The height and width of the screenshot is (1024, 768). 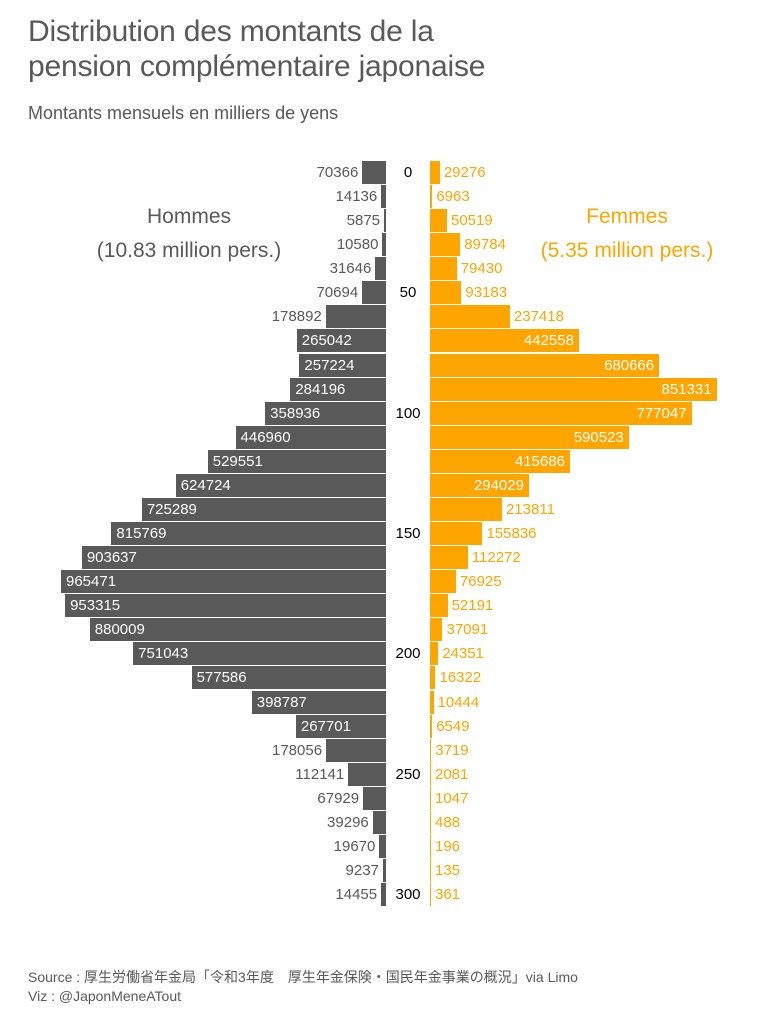 What do you see at coordinates (496, 558) in the screenshot?
I see `bar-women-value: 112272` at bounding box center [496, 558].